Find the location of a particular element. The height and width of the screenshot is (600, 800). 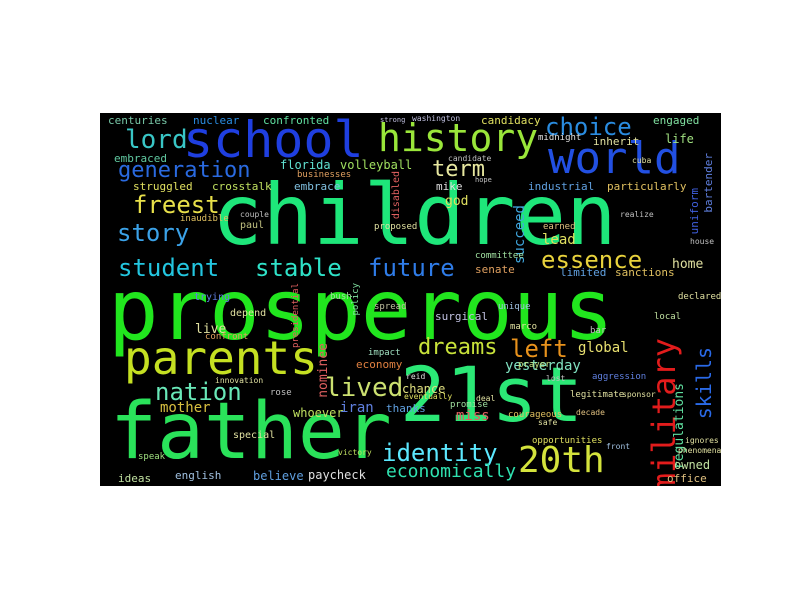

word-local: local is located at coordinates (668, 317).